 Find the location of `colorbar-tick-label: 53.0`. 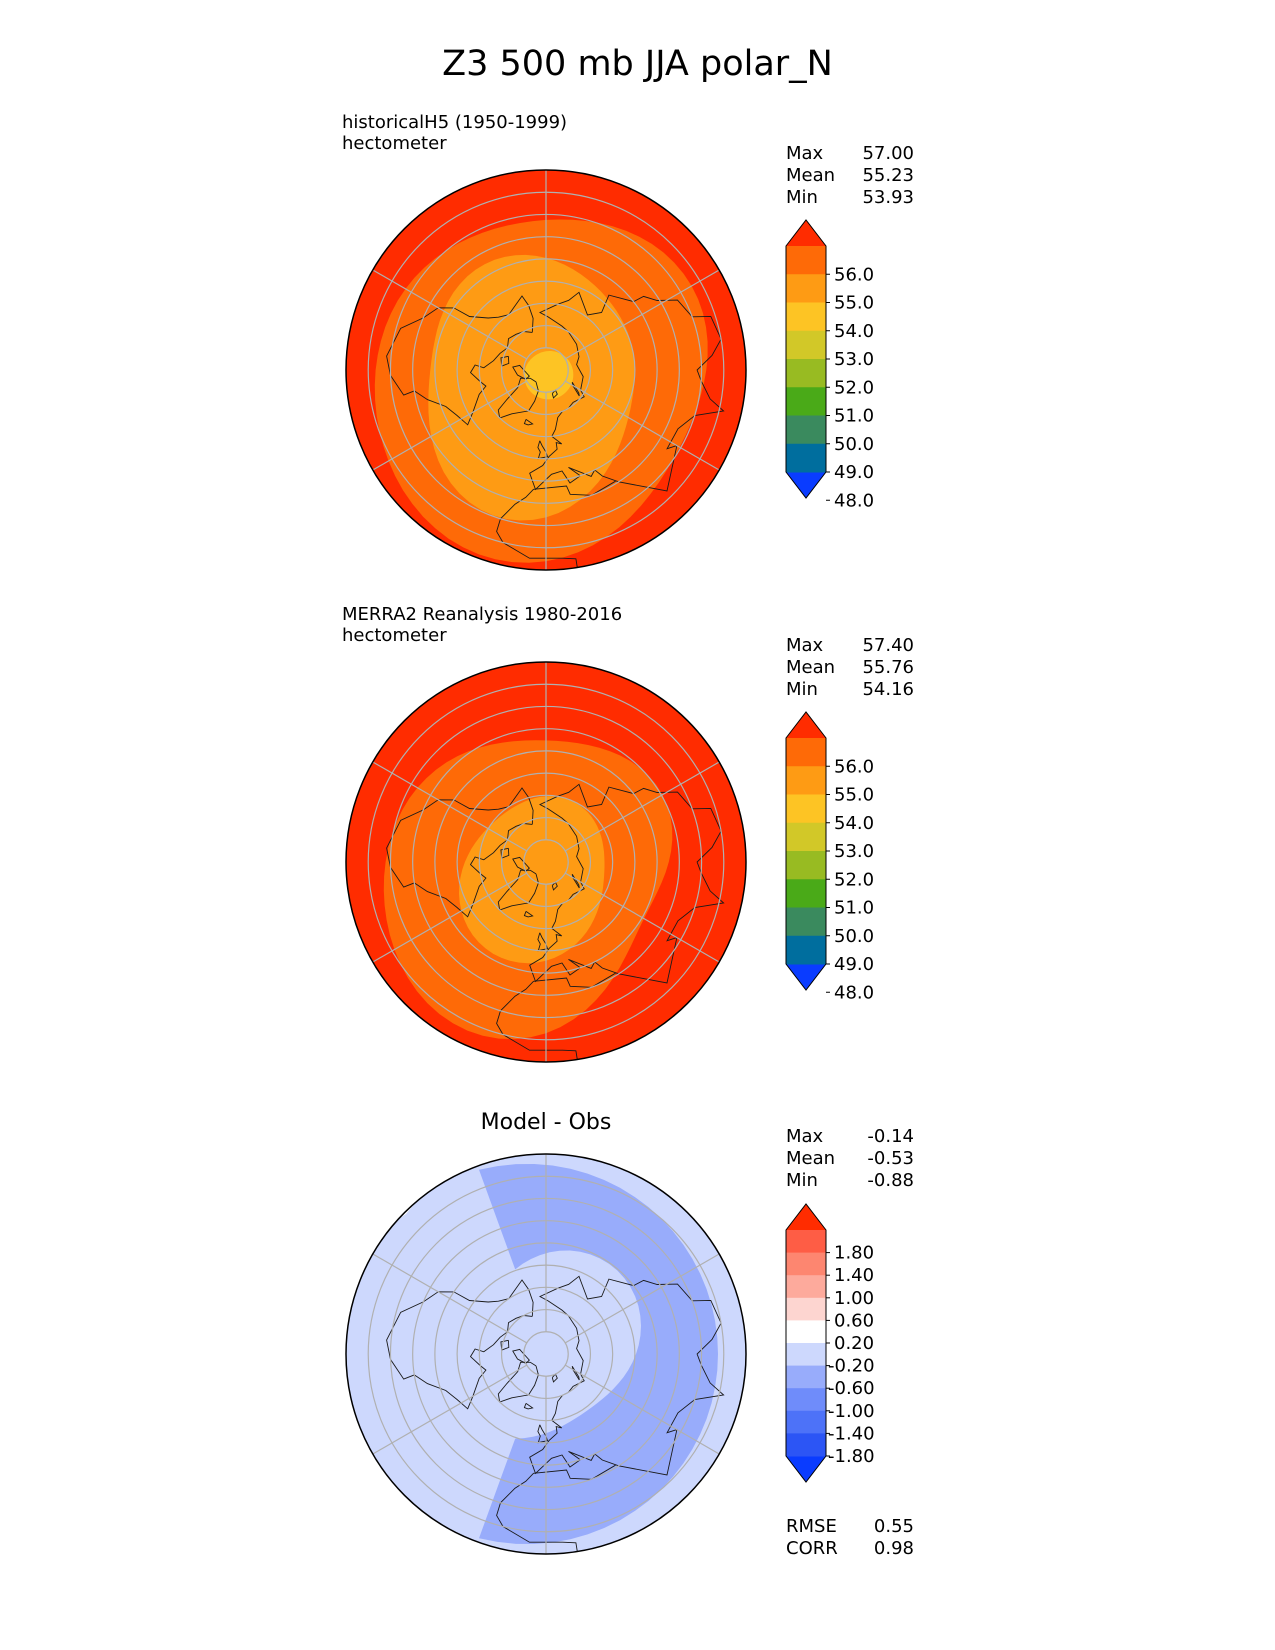

colorbar-tick-label: 53.0 is located at coordinates (854, 359).